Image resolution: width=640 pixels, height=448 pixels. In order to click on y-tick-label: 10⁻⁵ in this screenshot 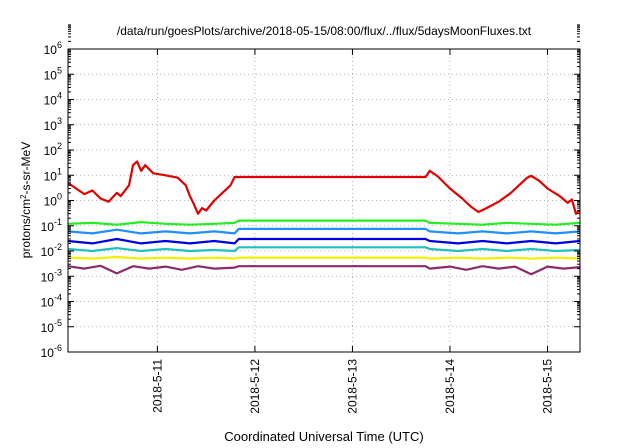, I will do `click(51, 326)`.